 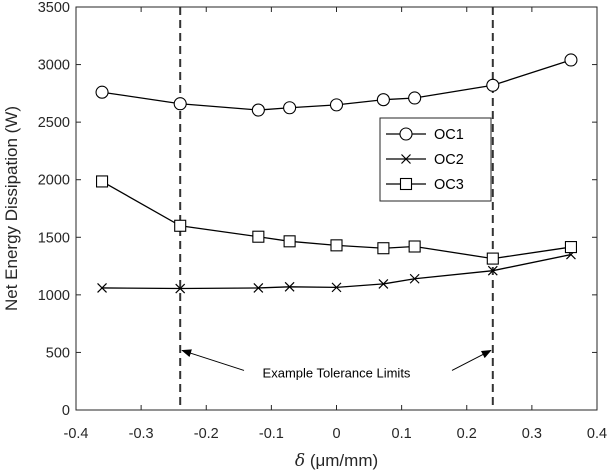 What do you see at coordinates (54, 8) in the screenshot?
I see `y-tick-label: 3500` at bounding box center [54, 8].